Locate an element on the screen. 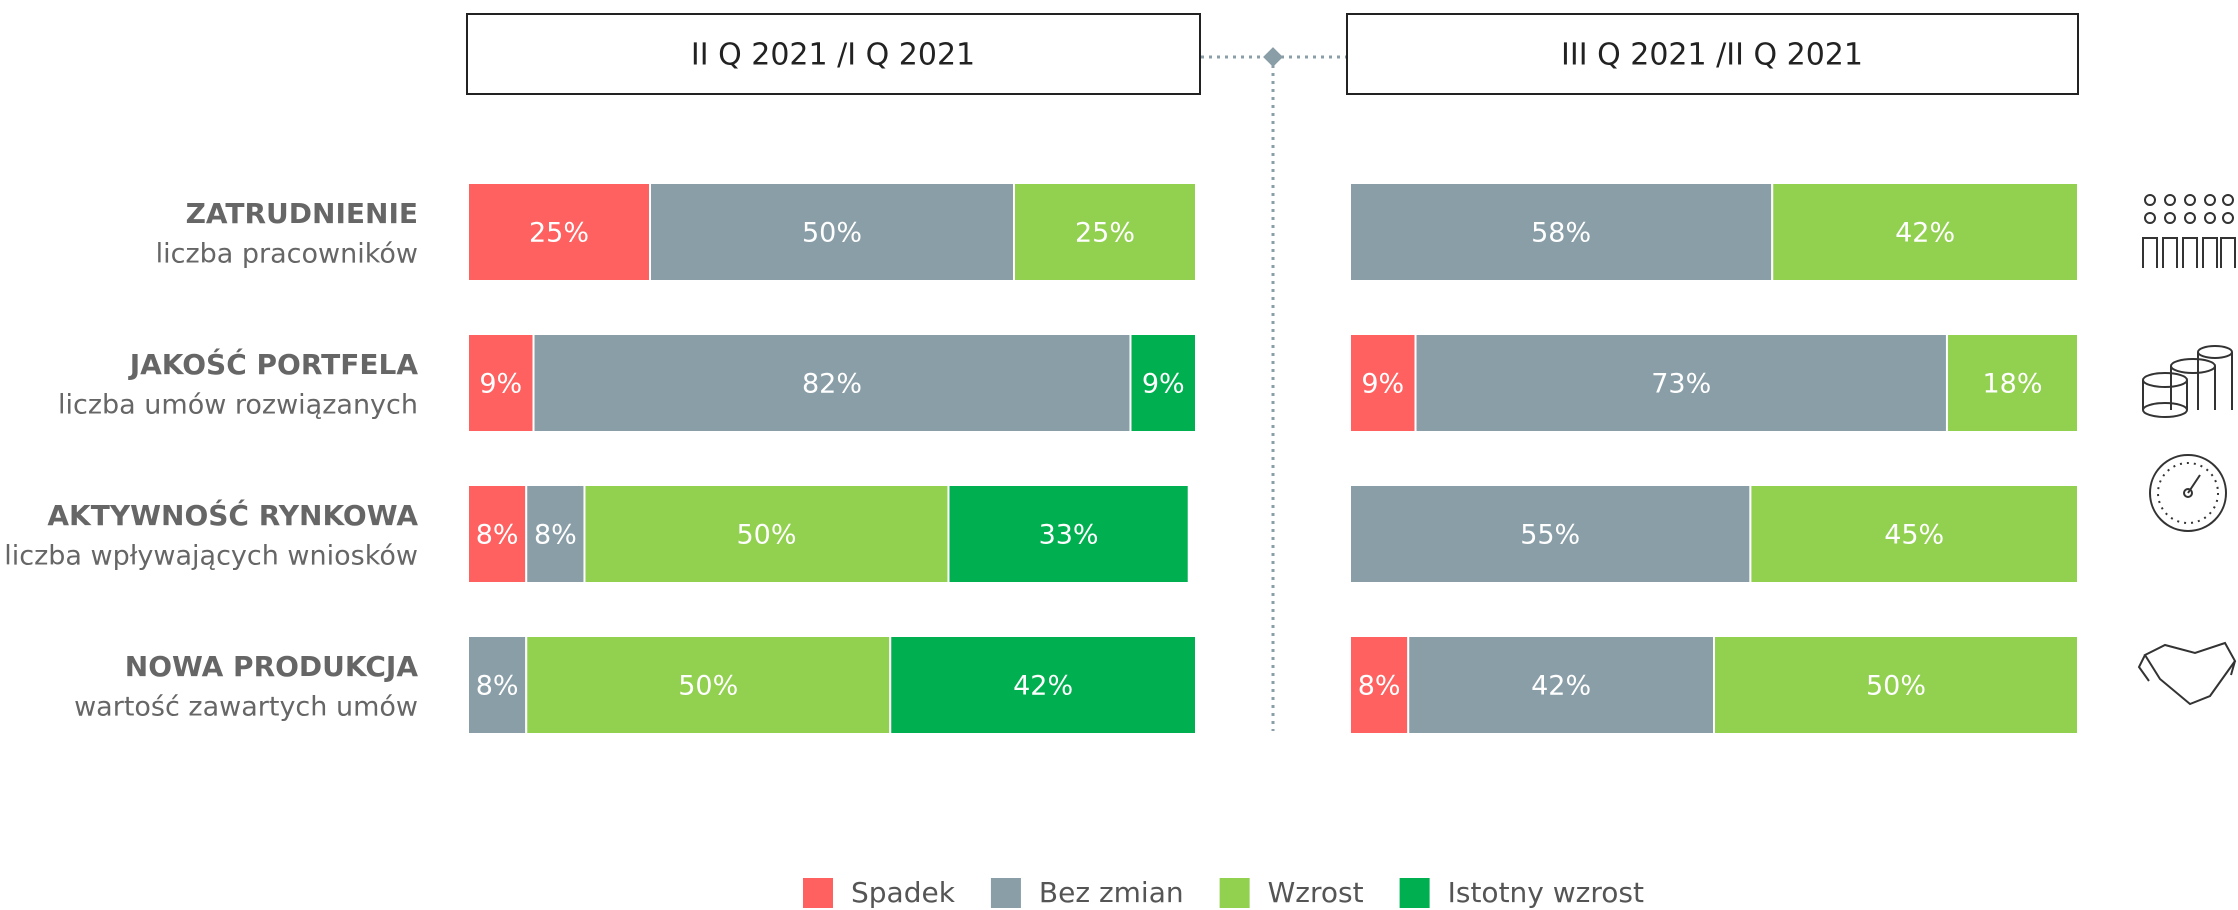 The height and width of the screenshot is (910, 2238). icon-coins is located at coordinates (2187, 381).